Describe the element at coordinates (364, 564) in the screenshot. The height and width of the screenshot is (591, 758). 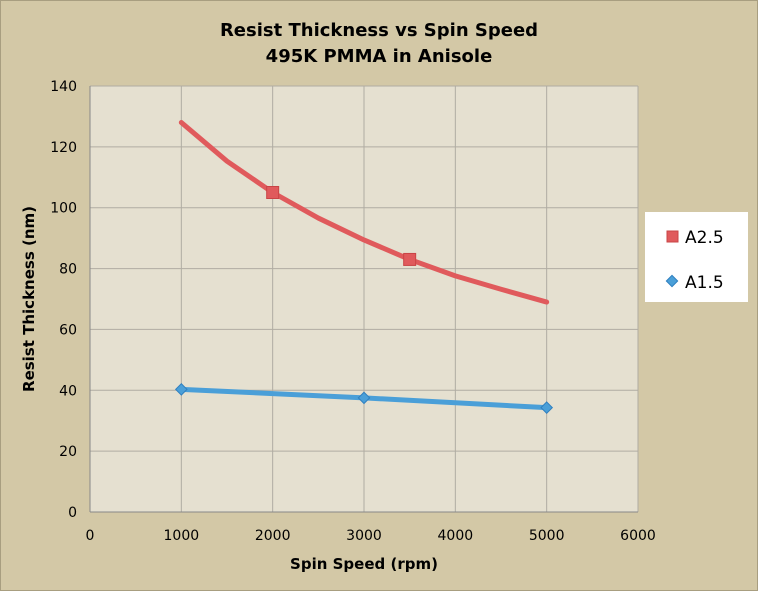
I see `x-axis-label: Spin Speed (rpm)` at that location.